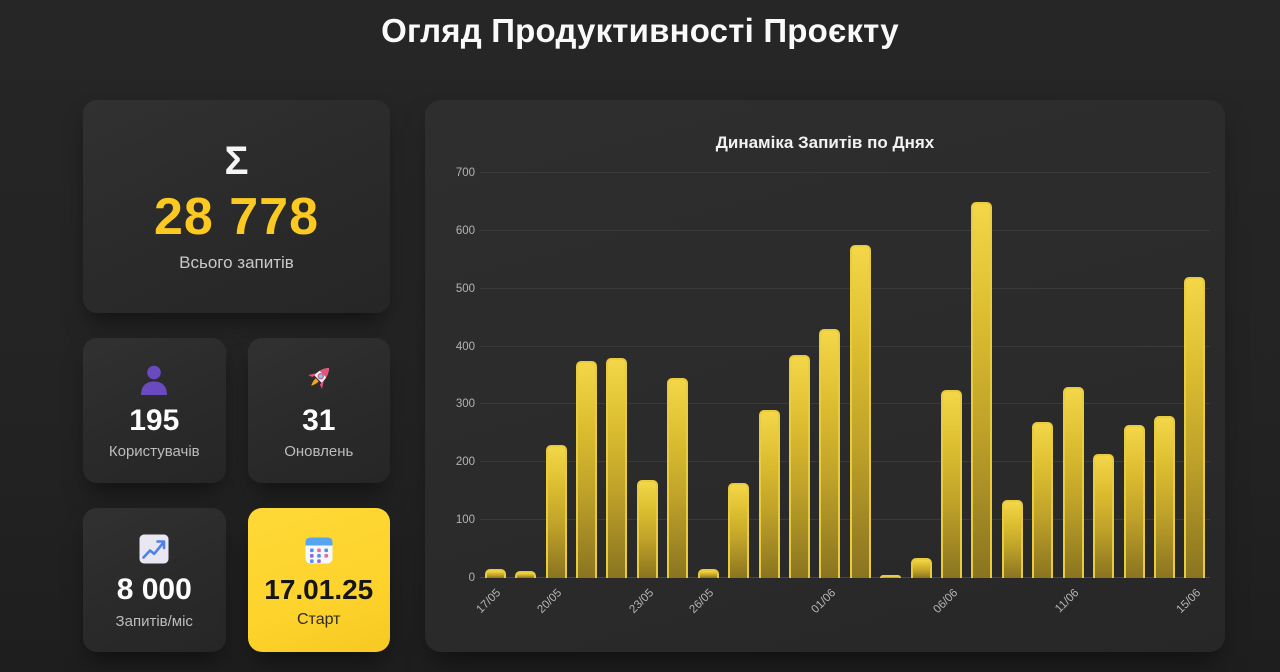 This screenshot has height=672, width=1280. I want to click on y-tick-label: 200, so click(465, 462).